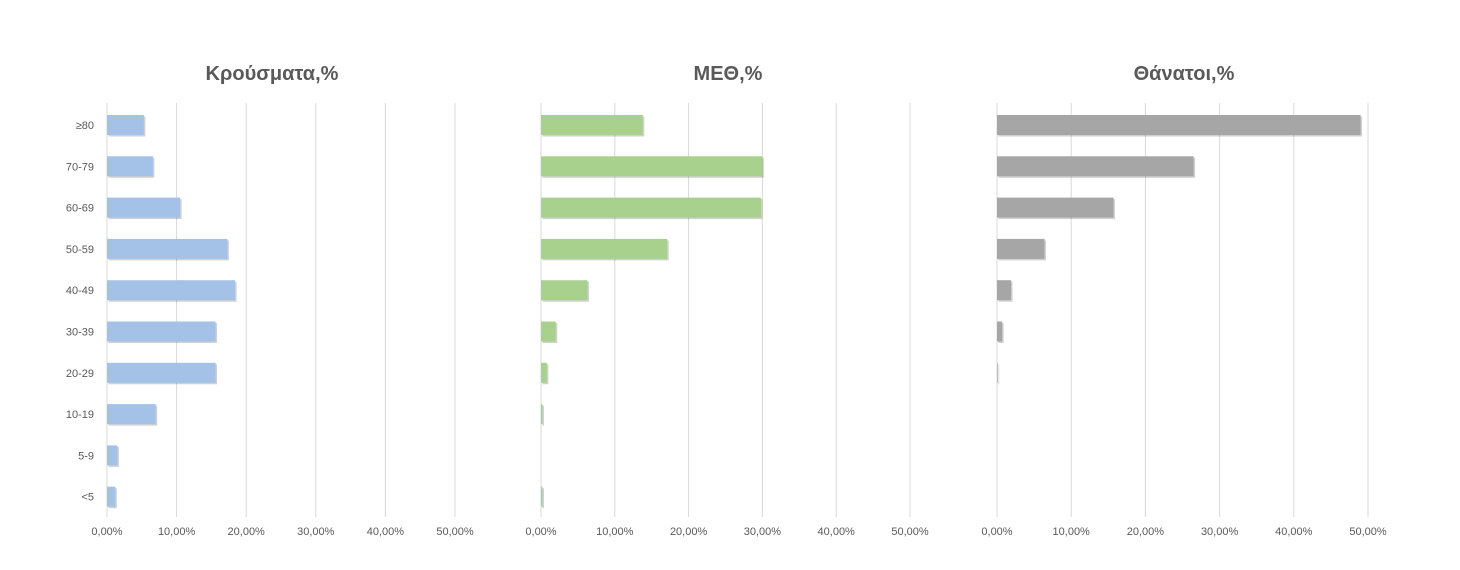 This screenshot has height=570, width=1460. I want to click on category-label: 5-9, so click(86, 456).